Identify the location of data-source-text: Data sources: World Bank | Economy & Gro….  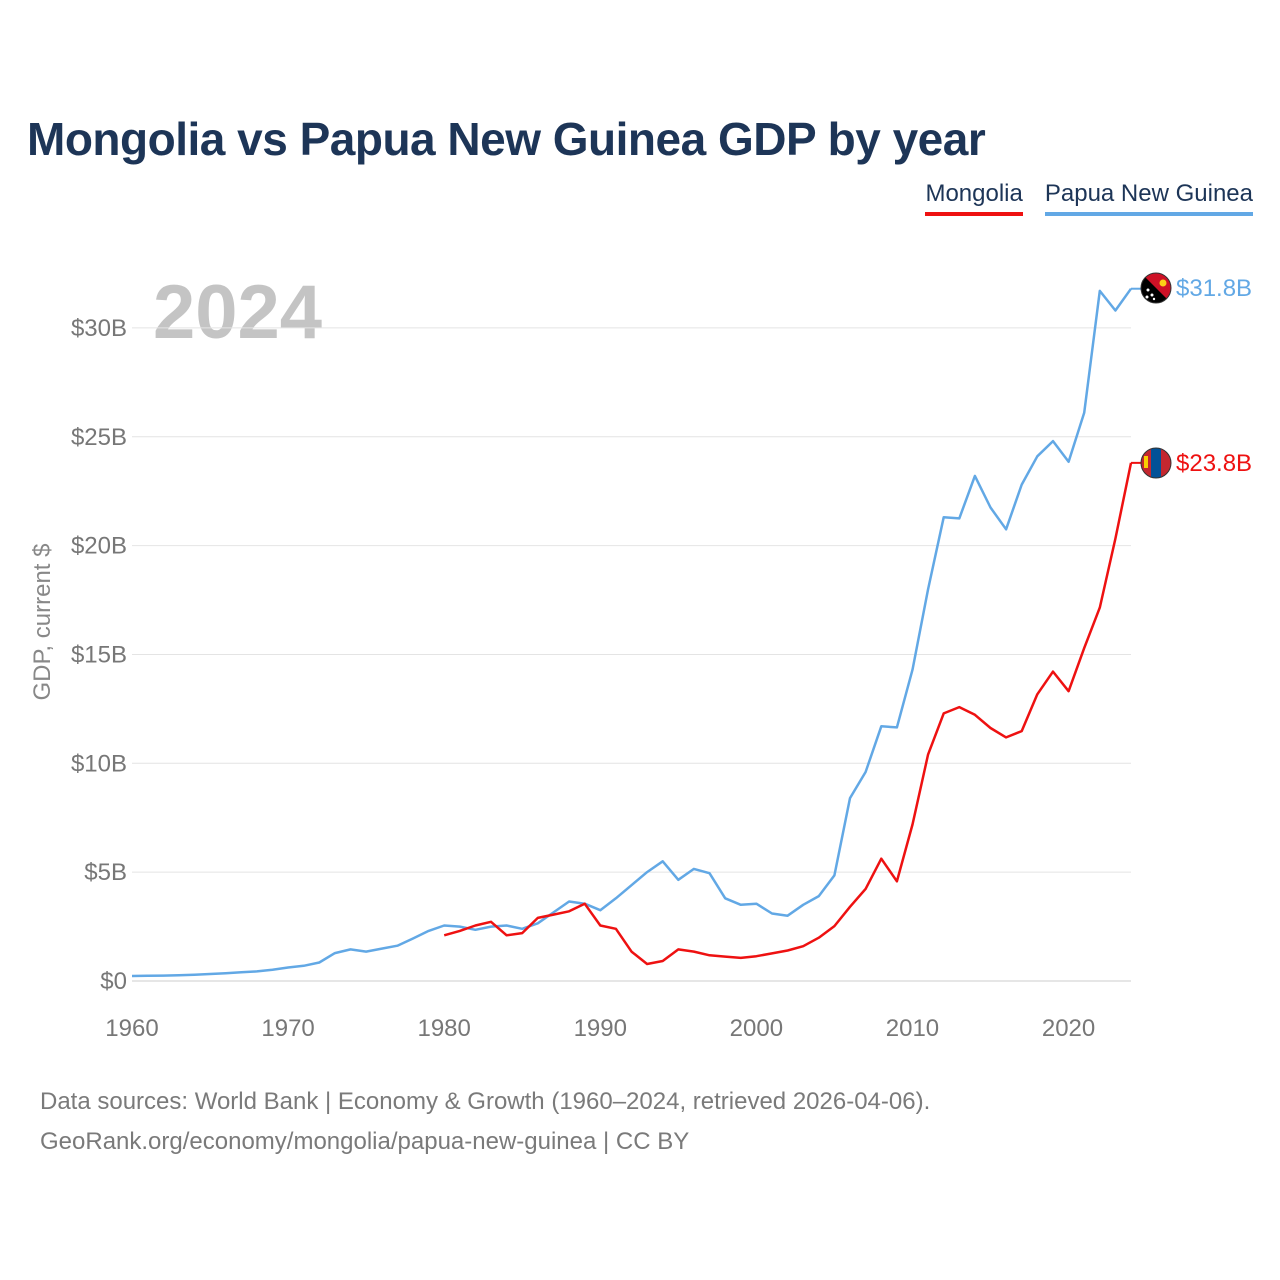
(485, 1101).